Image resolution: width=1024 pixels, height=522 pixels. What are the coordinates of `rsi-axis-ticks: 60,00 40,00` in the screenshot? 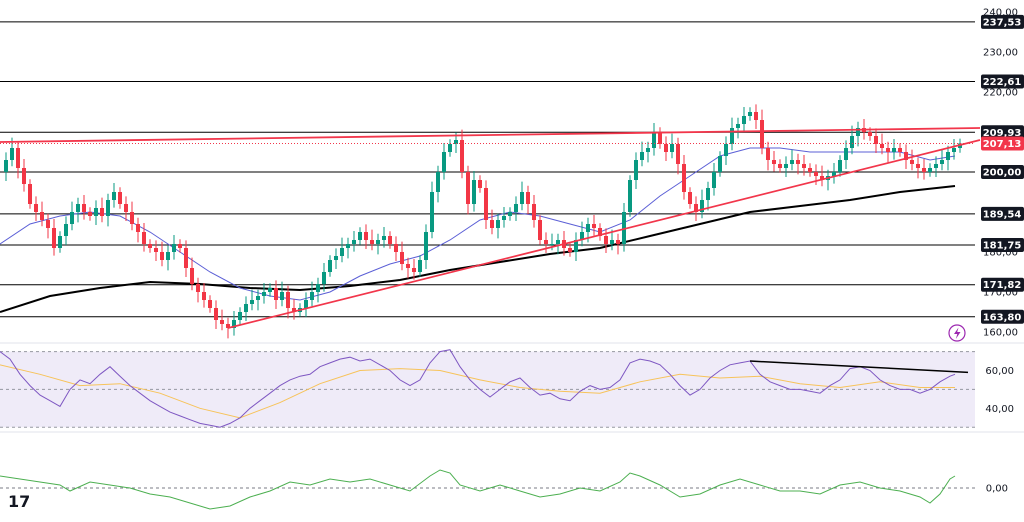 It's located at (999, 390).